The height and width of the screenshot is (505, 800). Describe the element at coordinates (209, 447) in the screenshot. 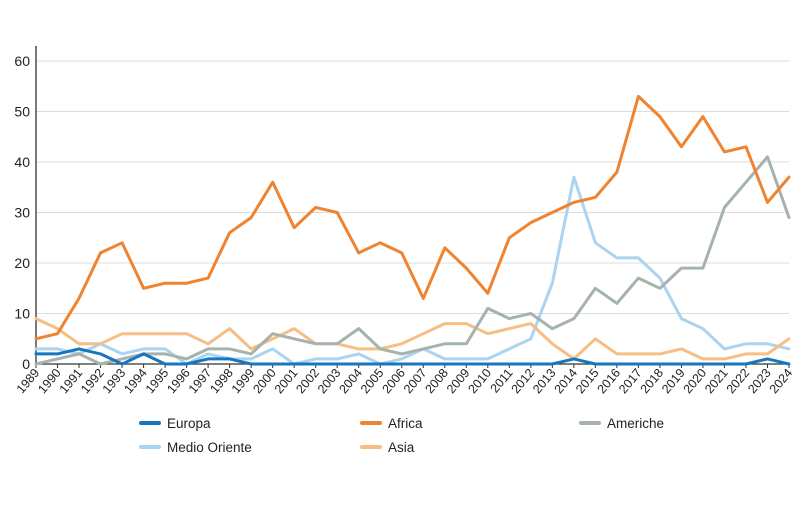

I see `legend-label-medio-oriente: Medio Oriente` at that location.